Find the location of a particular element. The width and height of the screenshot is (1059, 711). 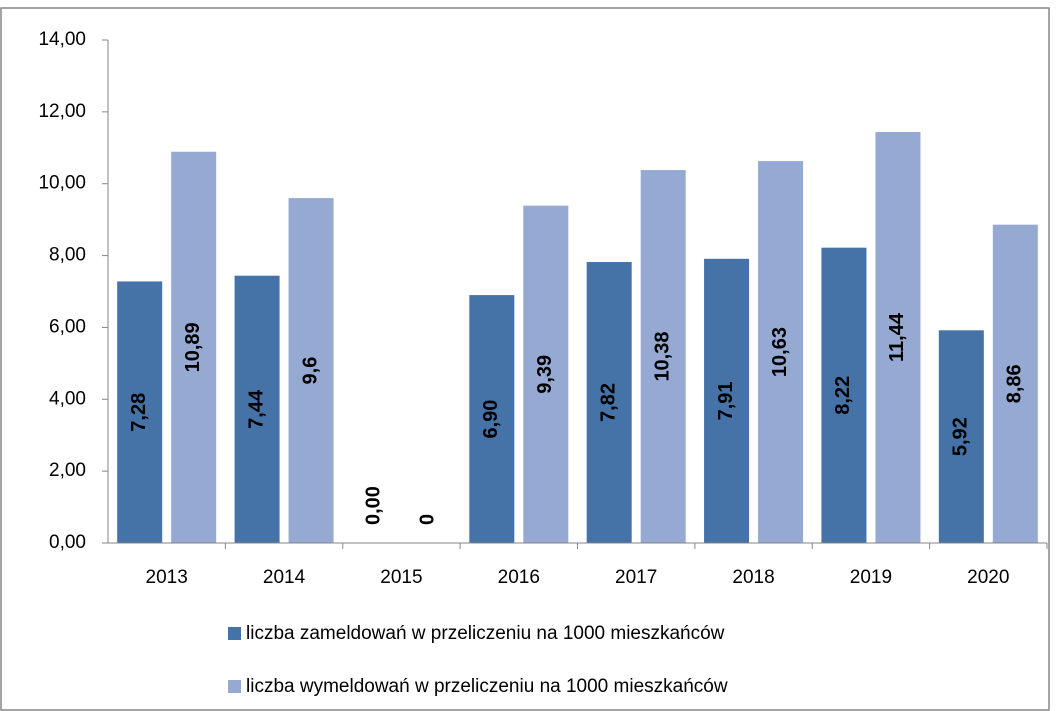

value-label: 11,44 is located at coordinates (897, 337).